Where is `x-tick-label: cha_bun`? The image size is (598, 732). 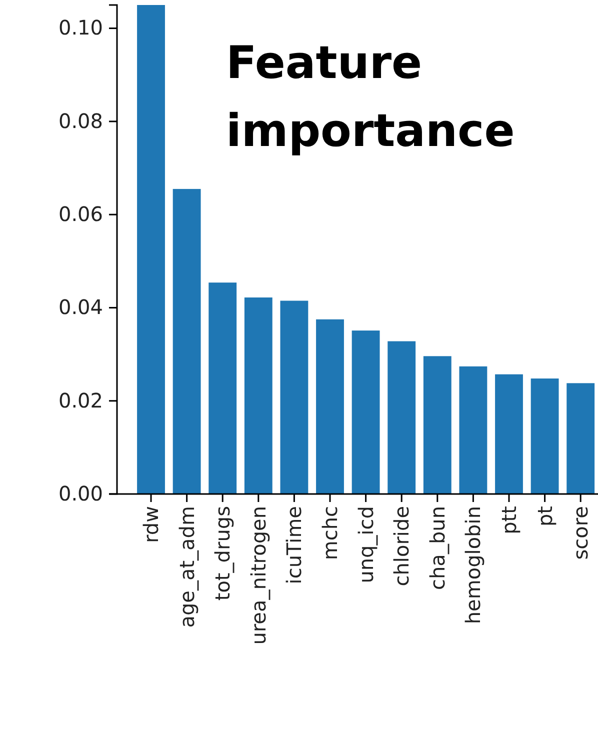
x-tick-label: cha_bun is located at coordinates (437, 548).